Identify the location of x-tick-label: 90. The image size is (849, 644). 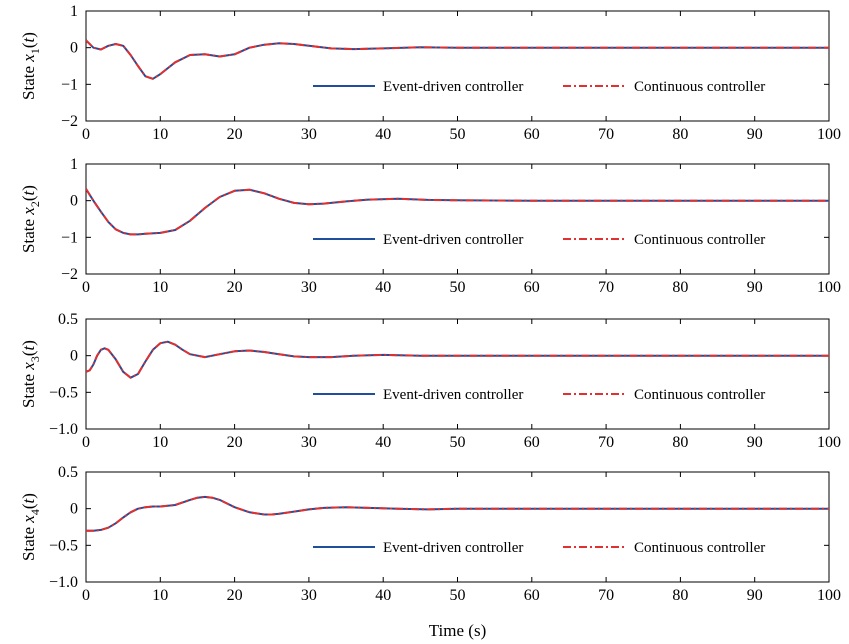
(755, 287).